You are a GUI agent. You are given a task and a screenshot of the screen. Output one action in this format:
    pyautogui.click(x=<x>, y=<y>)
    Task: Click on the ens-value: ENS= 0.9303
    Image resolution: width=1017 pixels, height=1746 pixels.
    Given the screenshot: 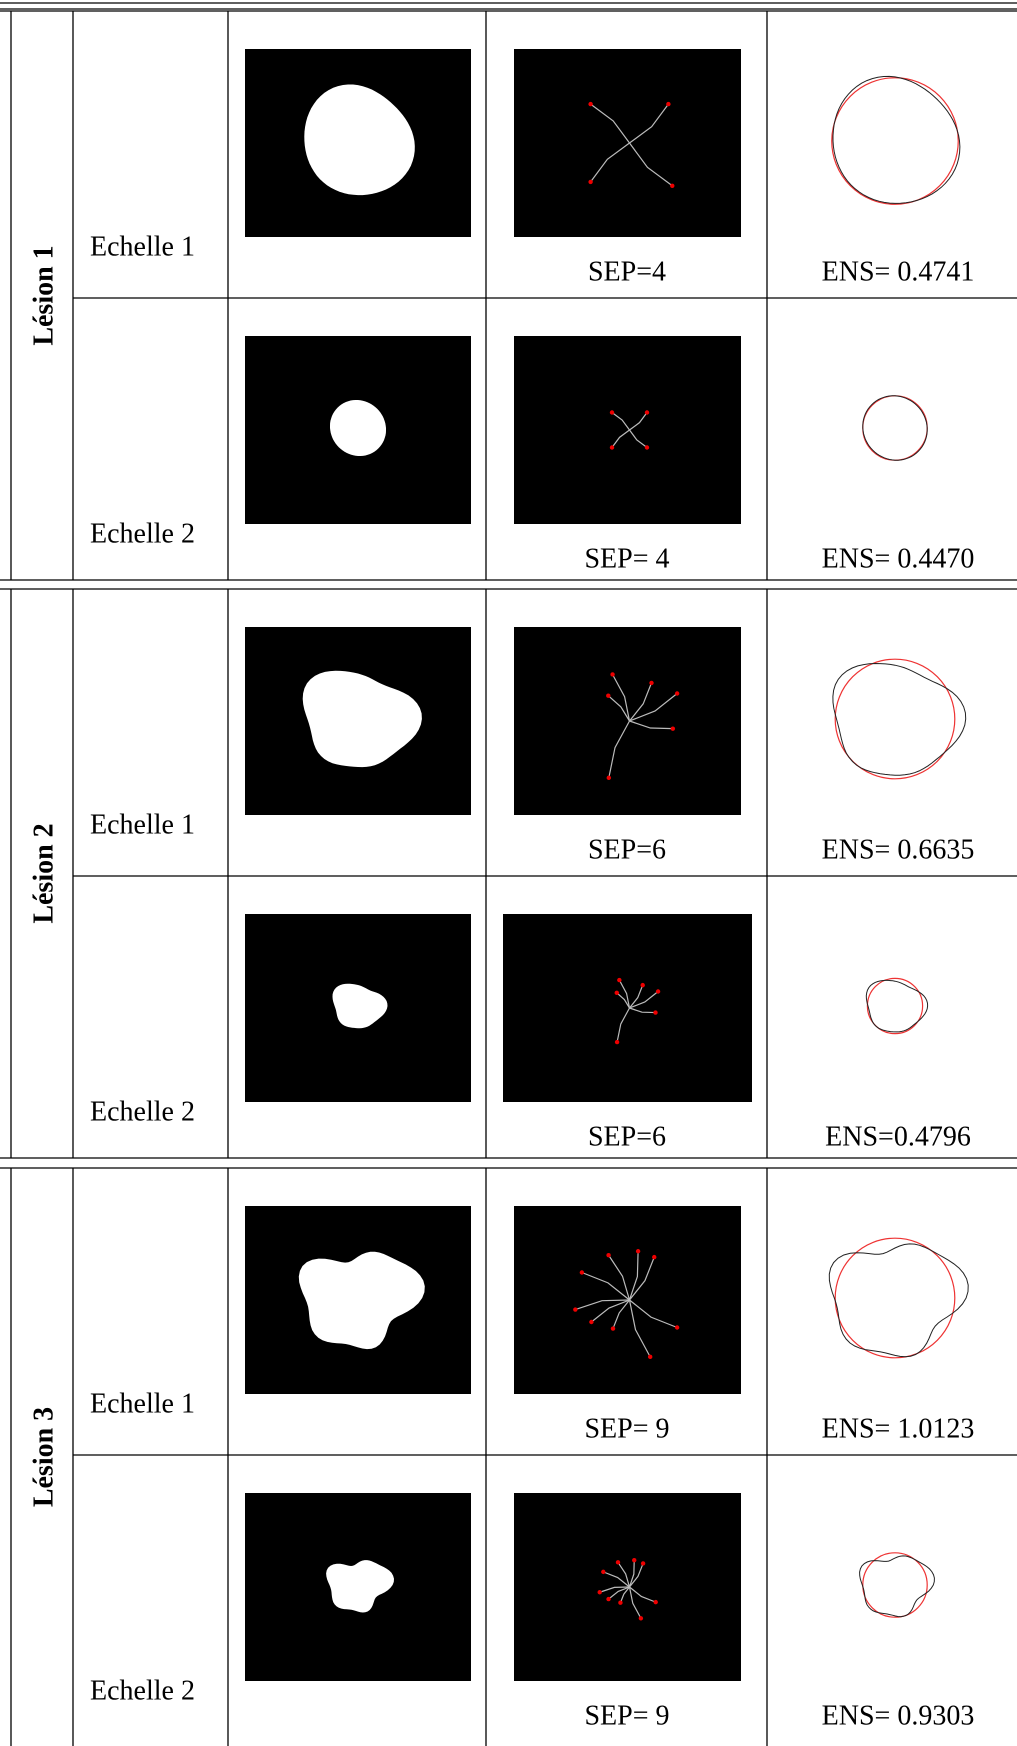 What is the action you would take?
    pyautogui.click(x=898, y=1715)
    